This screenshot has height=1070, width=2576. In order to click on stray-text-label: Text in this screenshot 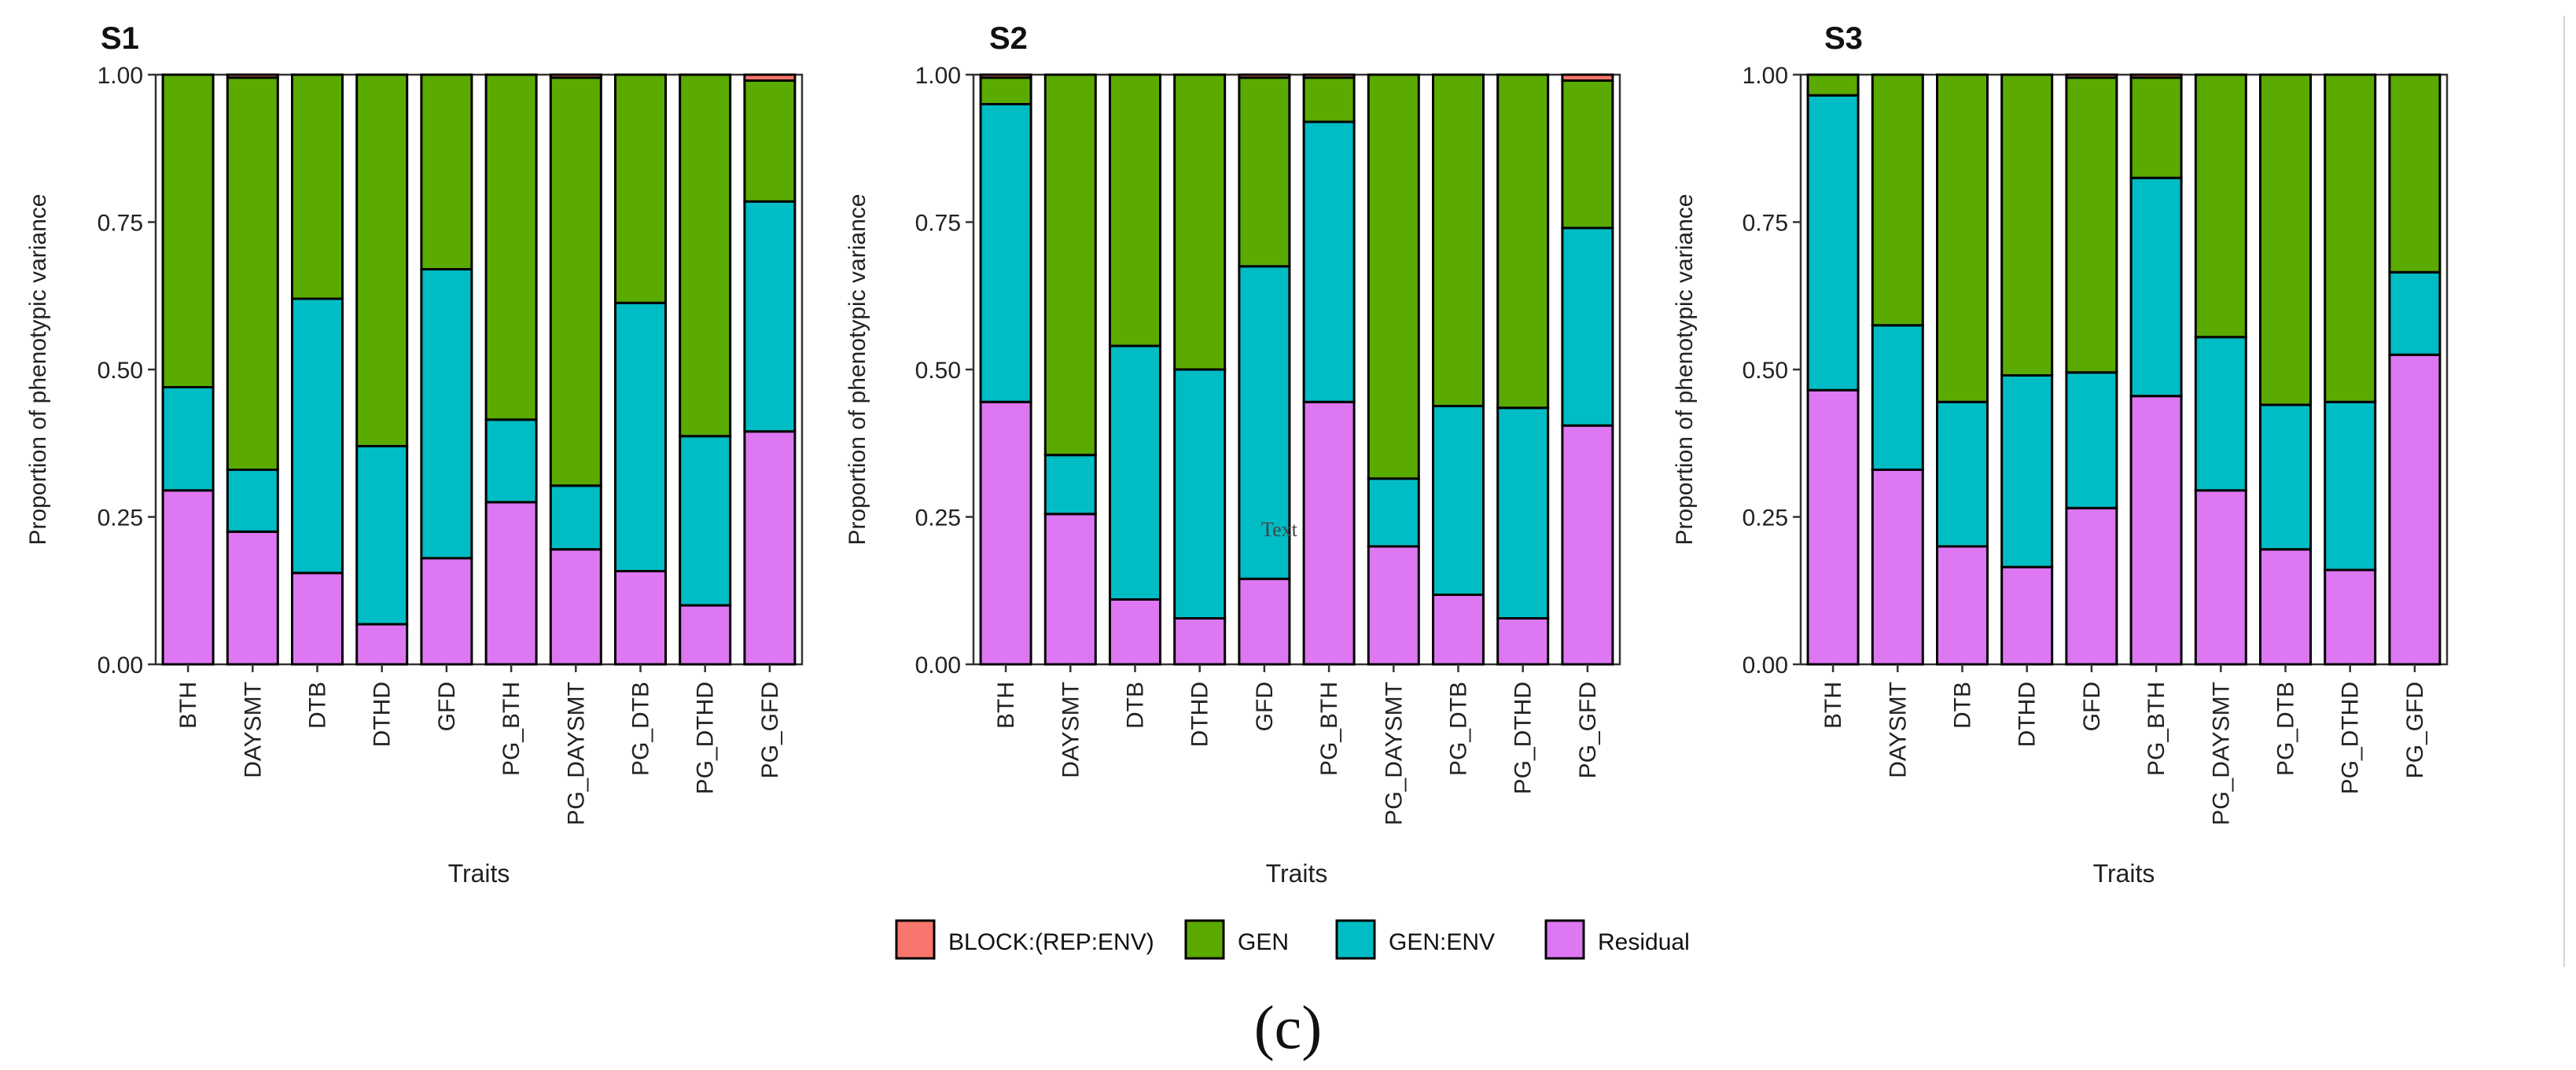, I will do `click(1279, 529)`.